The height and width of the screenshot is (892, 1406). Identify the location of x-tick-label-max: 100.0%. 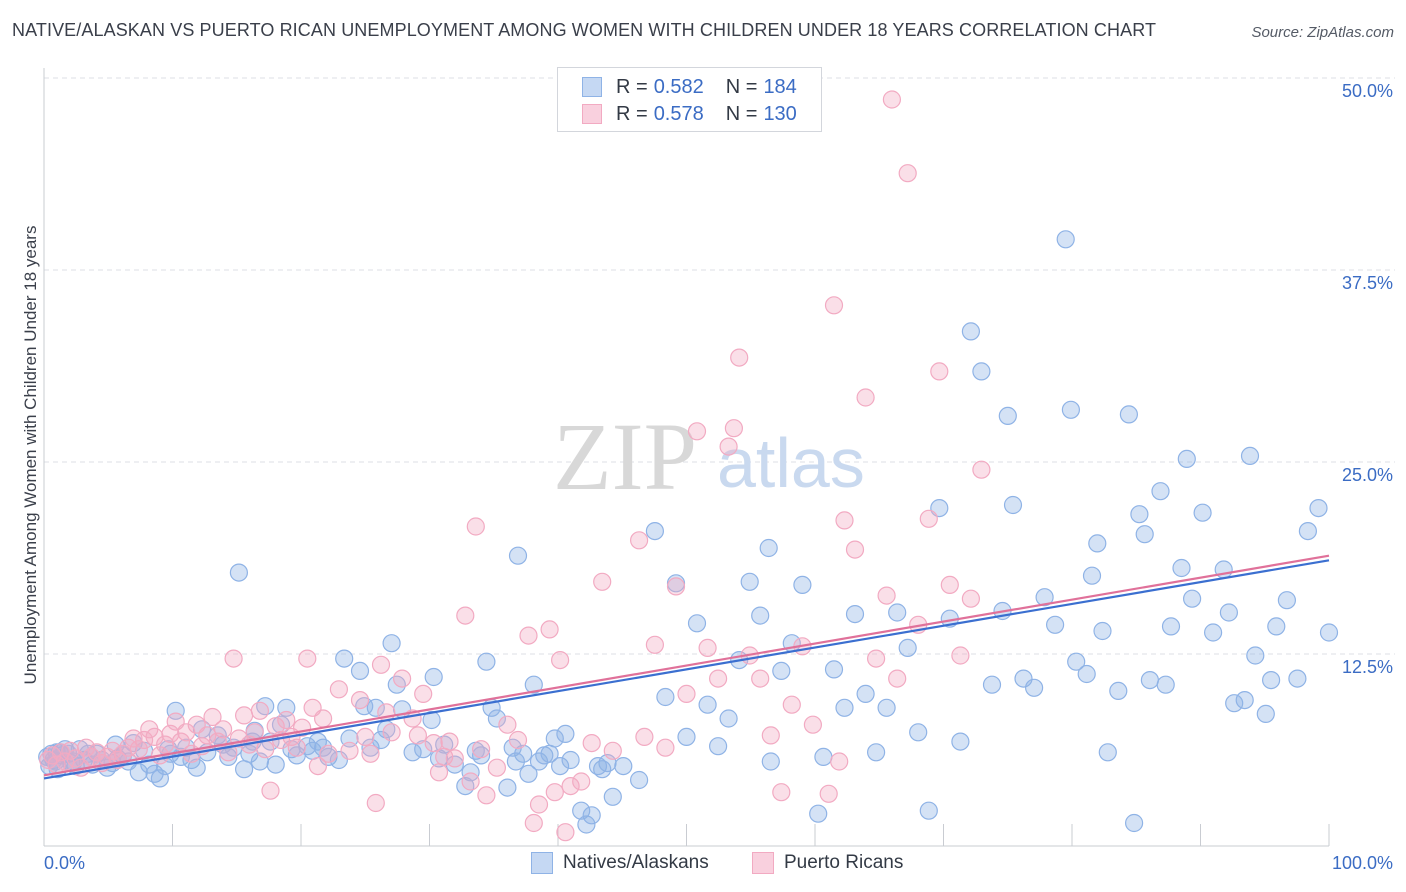
(1362, 863).